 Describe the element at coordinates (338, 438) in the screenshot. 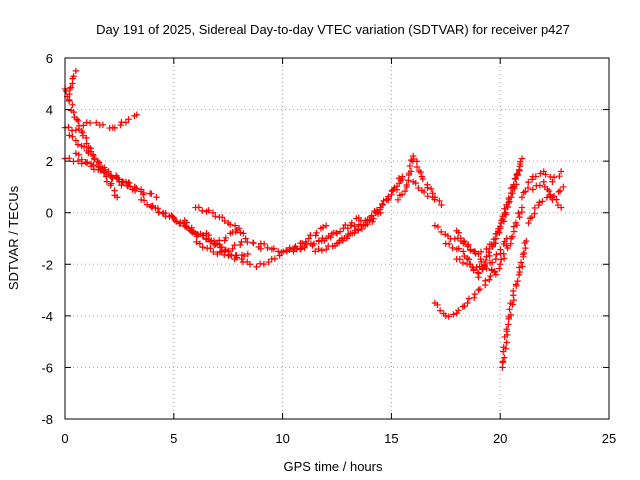

I see `x-tick-labels: 0 5 10 15 20 25` at that location.